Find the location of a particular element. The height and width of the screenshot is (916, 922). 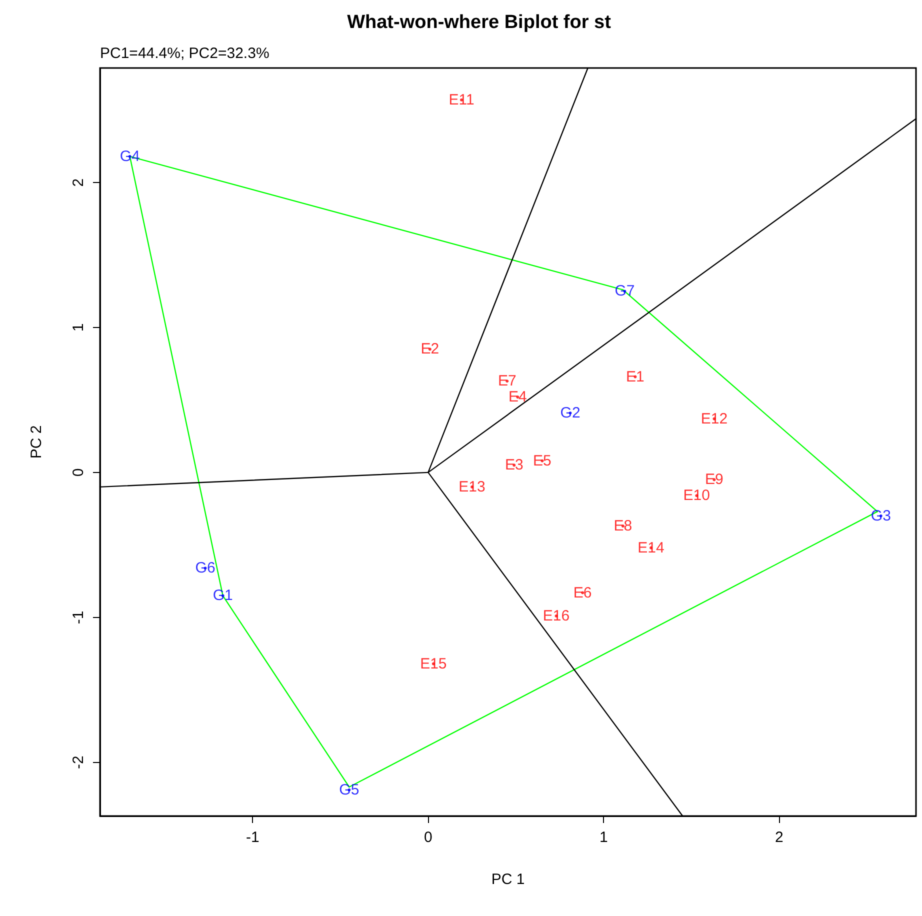

y-tick-label: 1 is located at coordinates (78, 327).